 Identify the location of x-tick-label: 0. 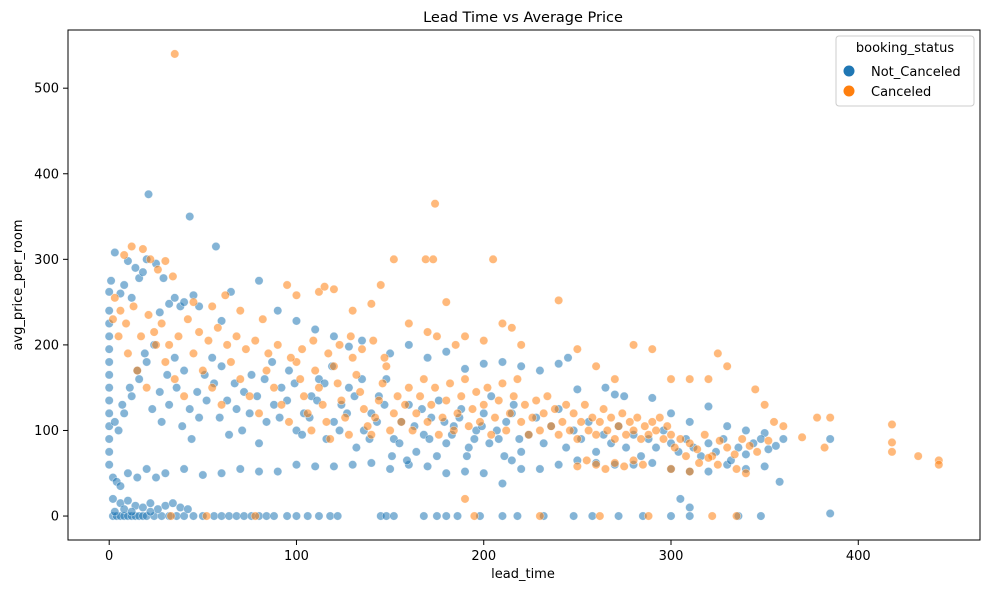
(109, 556).